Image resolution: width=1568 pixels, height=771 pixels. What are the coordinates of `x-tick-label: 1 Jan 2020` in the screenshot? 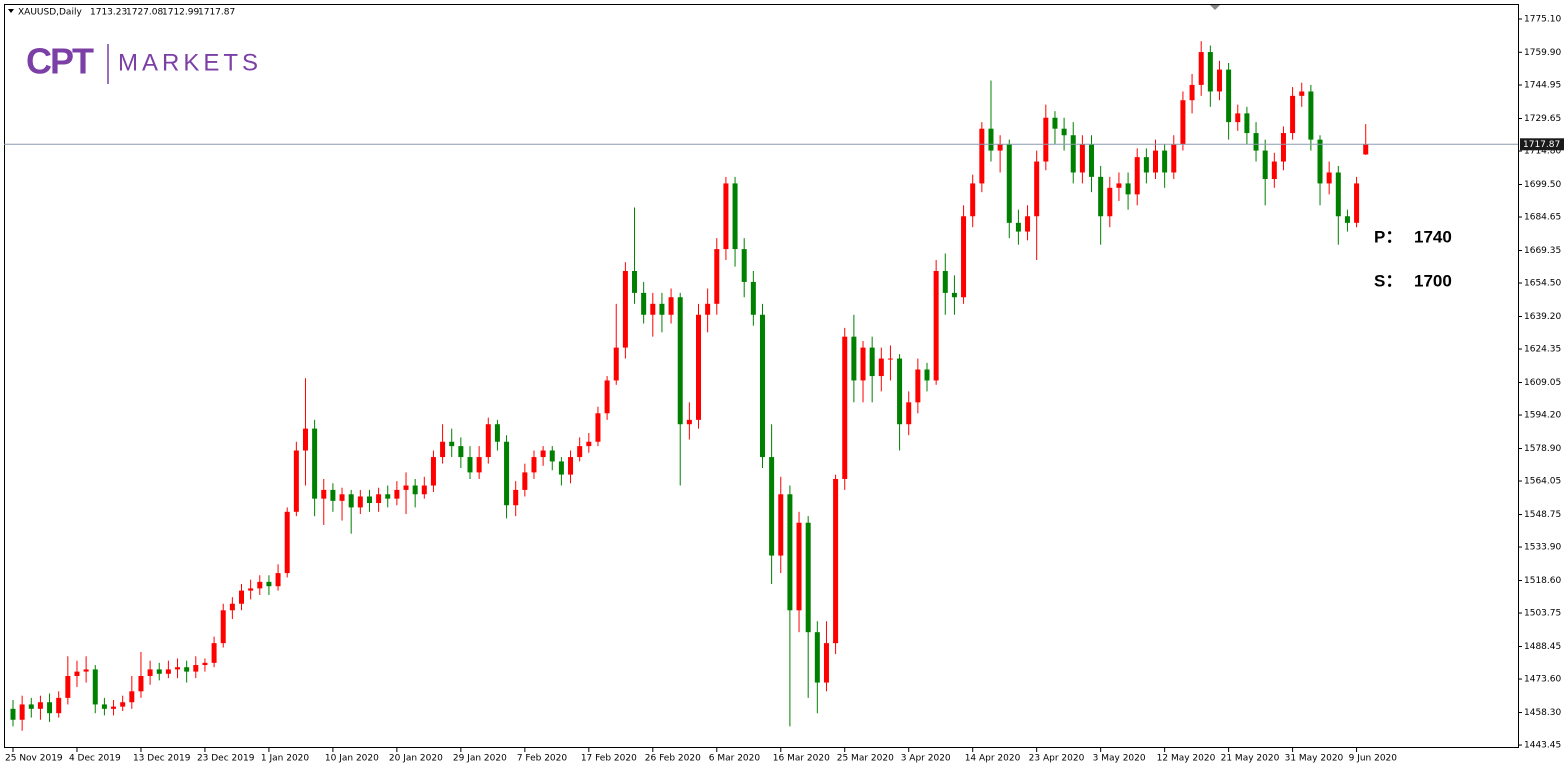 It's located at (285, 759).